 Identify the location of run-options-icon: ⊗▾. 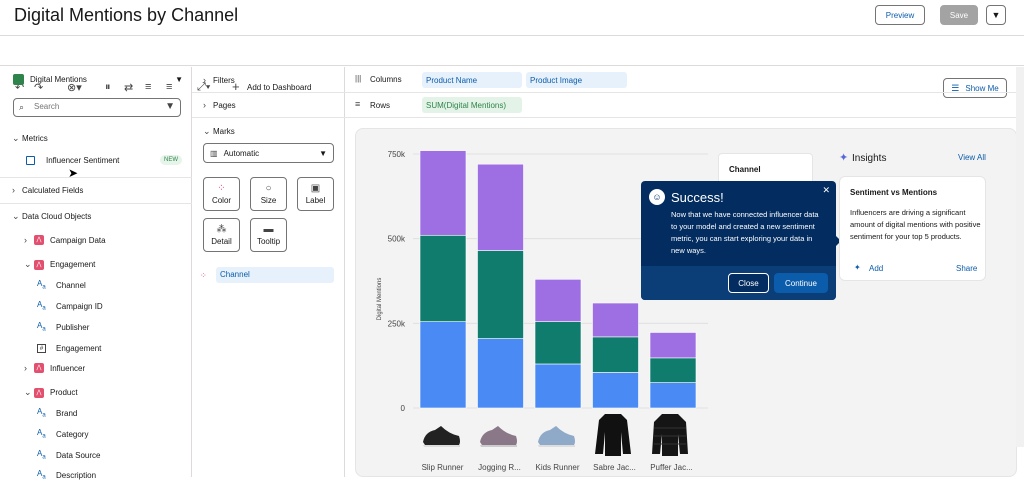
(74, 88).